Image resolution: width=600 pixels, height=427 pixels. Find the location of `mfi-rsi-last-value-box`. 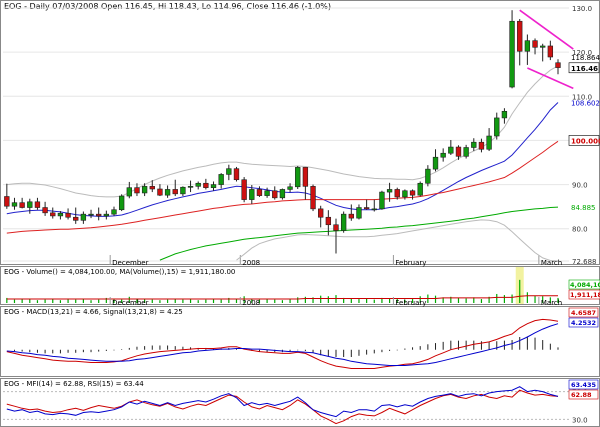

mfi-rsi-last-value-box is located at coordinates (583, 384).